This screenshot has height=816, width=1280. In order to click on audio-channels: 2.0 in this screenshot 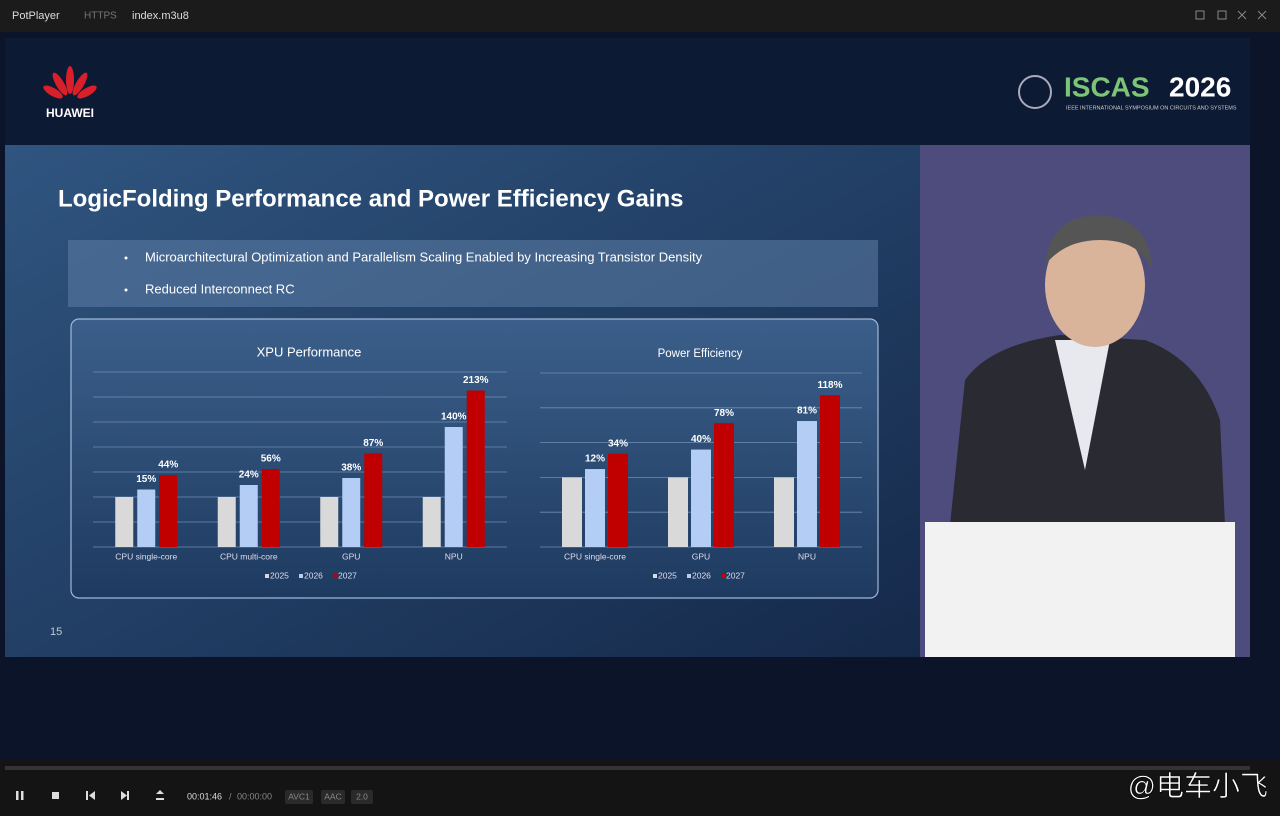, I will do `click(362, 796)`.